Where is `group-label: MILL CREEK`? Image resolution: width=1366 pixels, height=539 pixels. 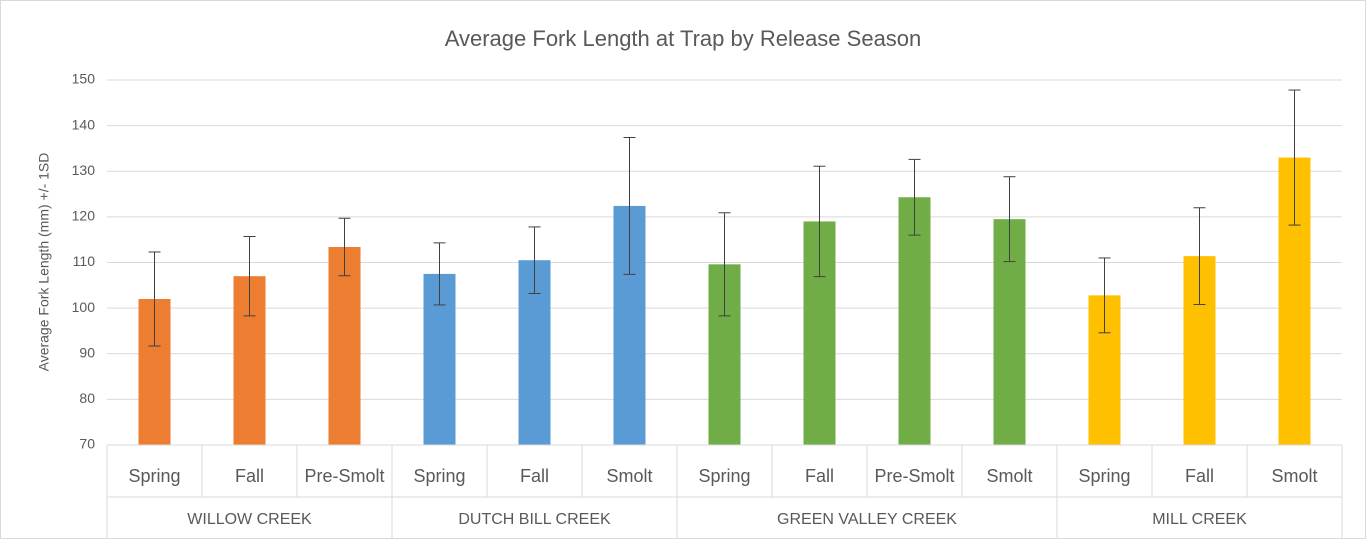
group-label: MILL CREEK is located at coordinates (1199, 519).